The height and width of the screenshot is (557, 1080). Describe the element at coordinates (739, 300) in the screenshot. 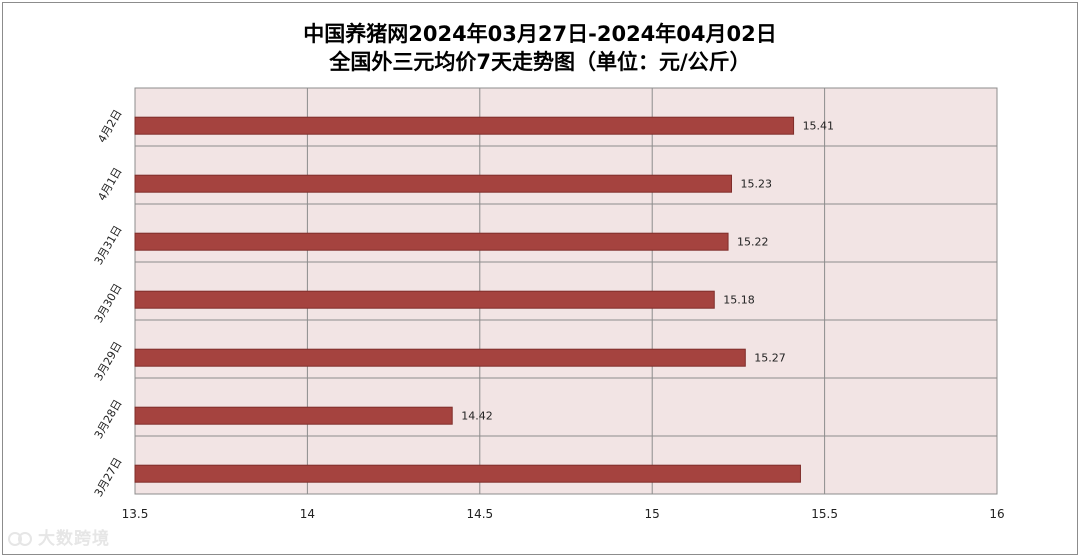

I see `data-label: 15.18` at that location.